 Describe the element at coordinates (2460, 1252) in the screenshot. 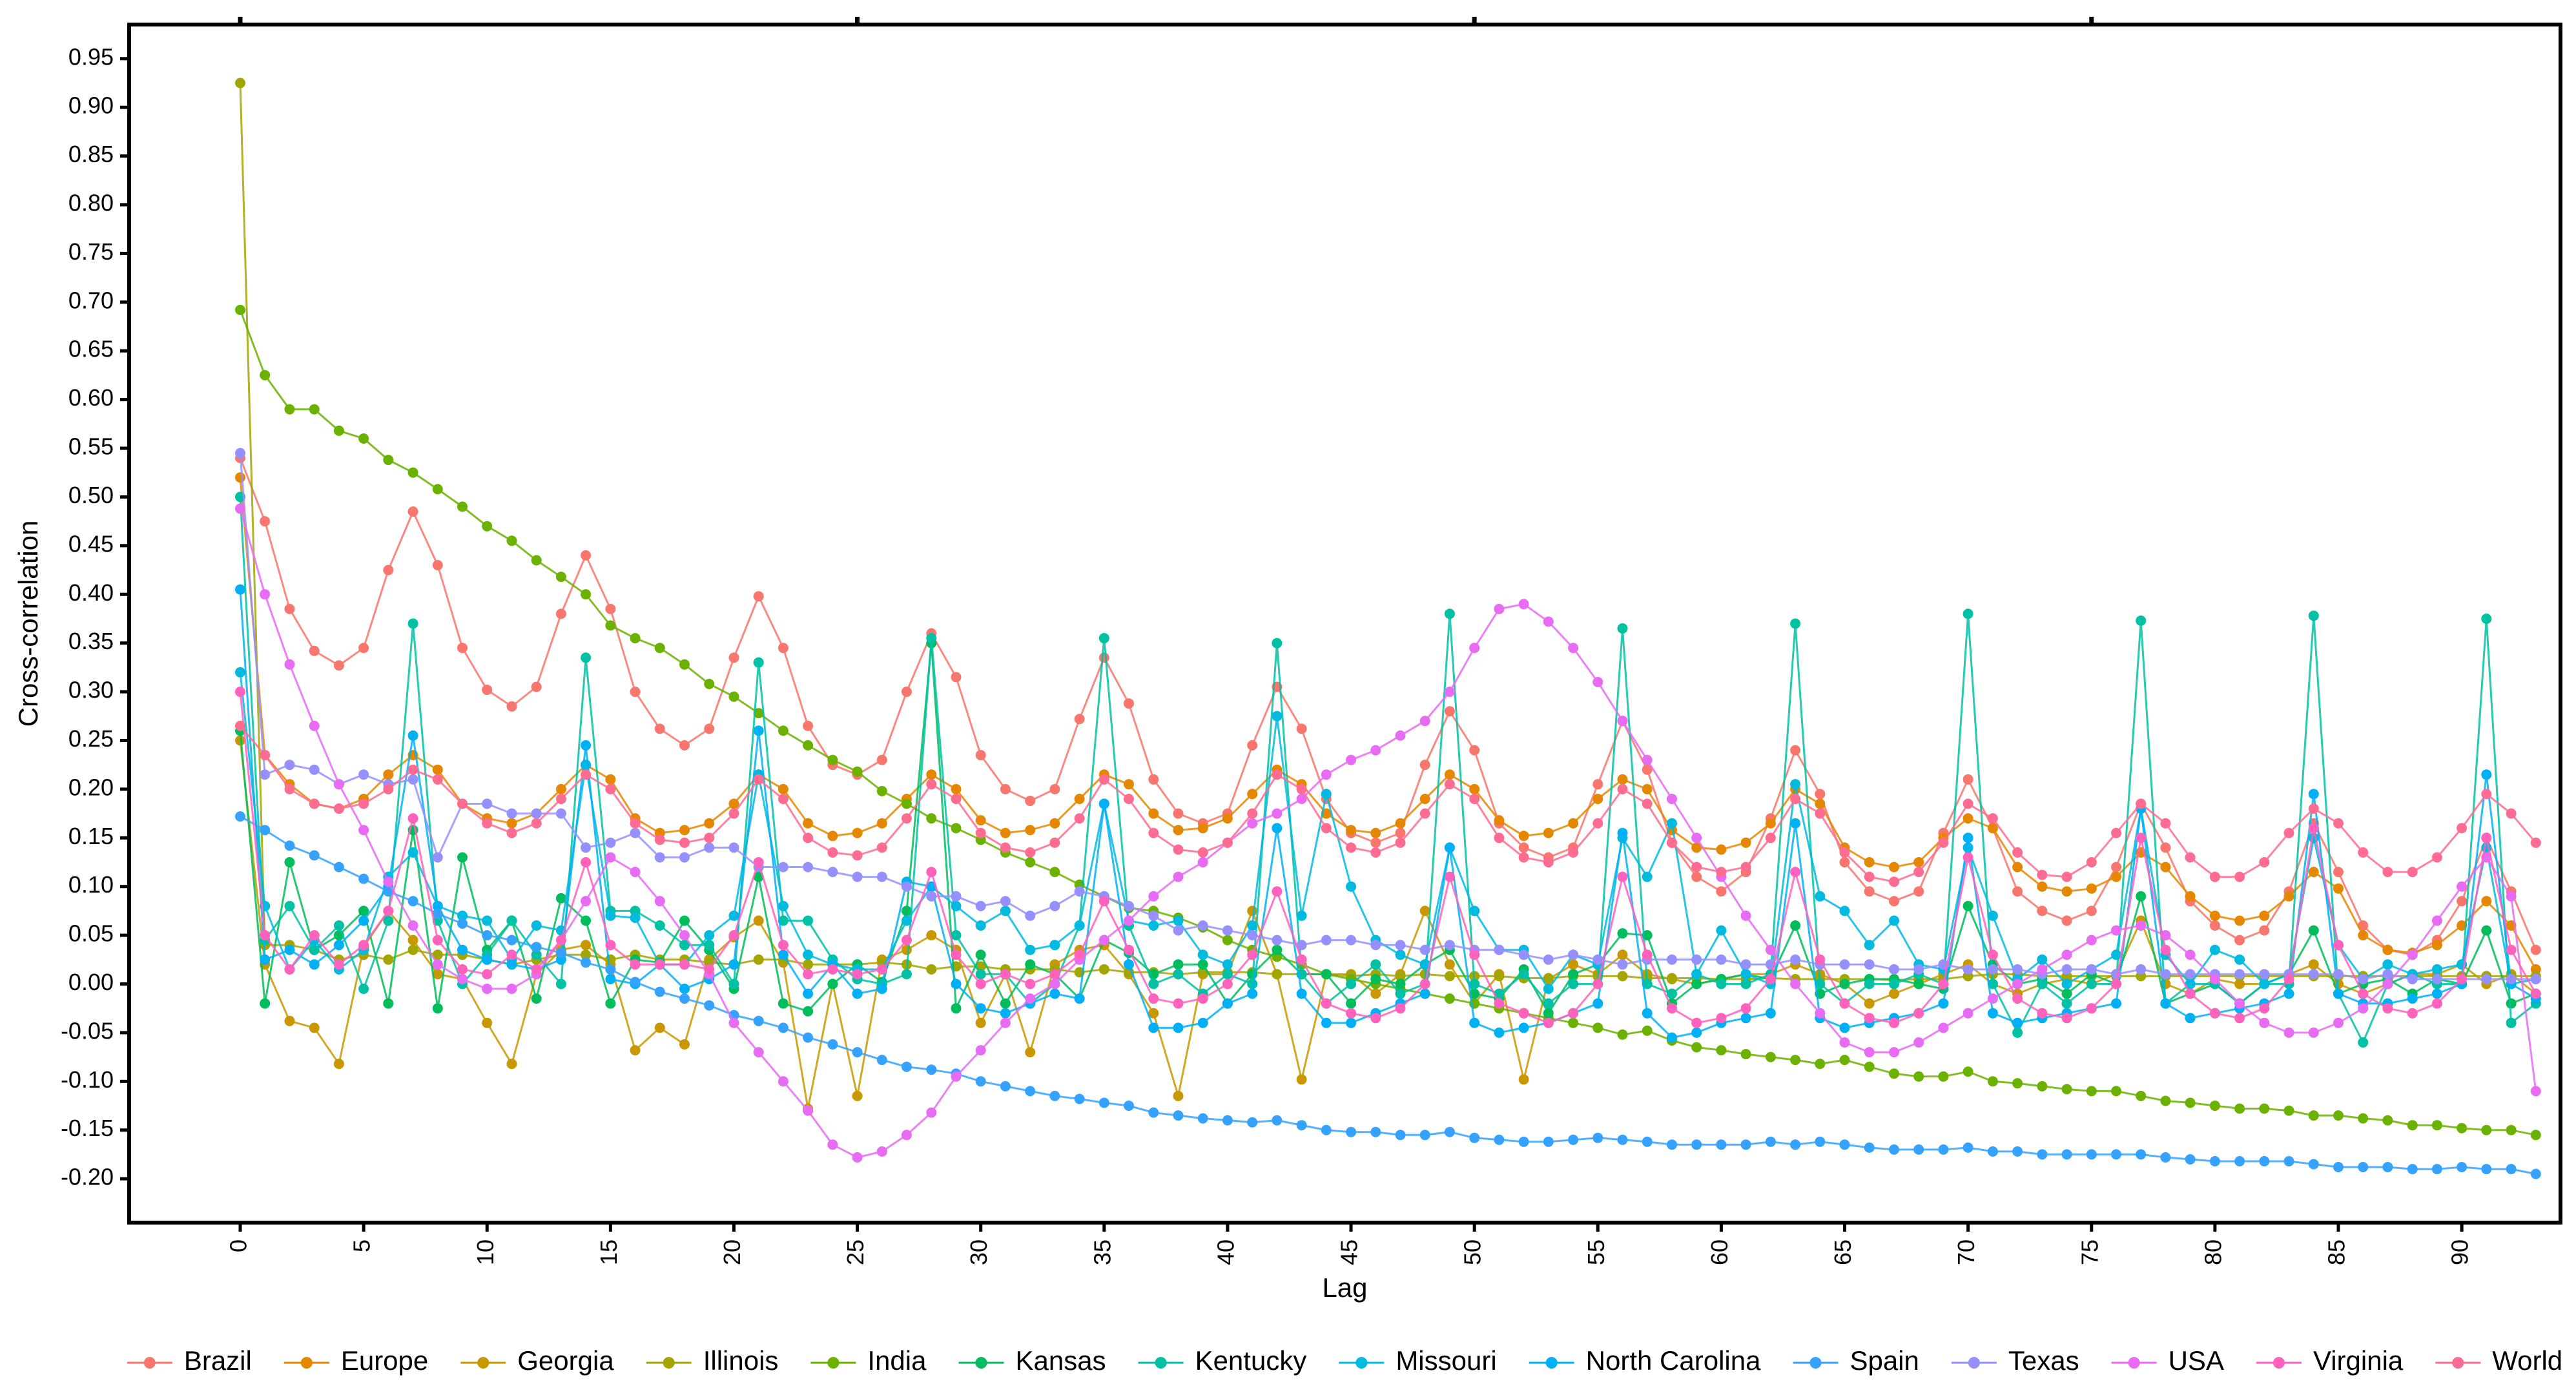

I see `x-tick-label: 90` at that location.